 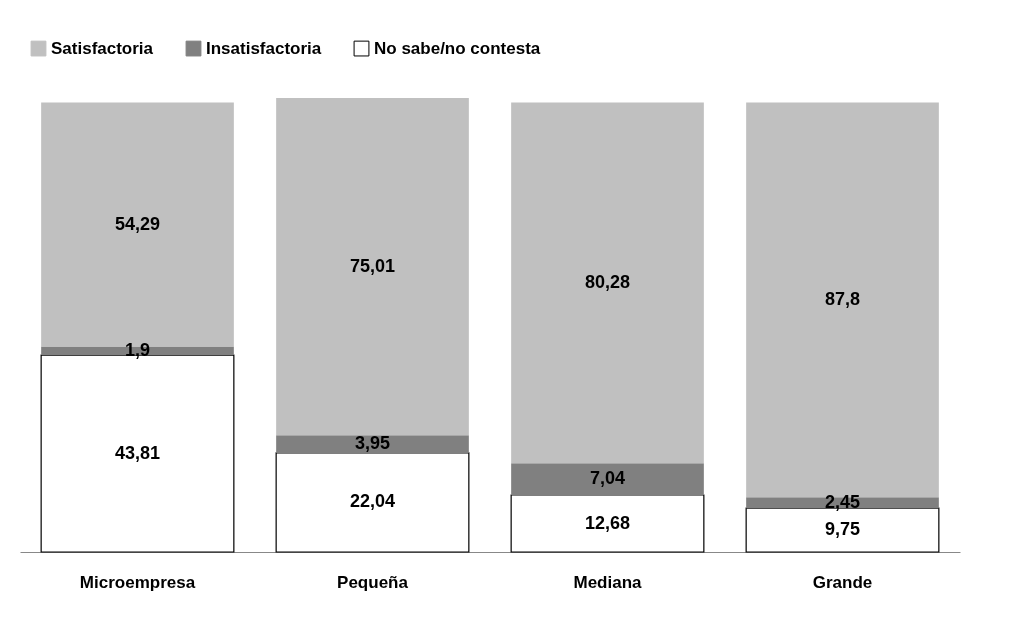 What do you see at coordinates (102, 48) in the screenshot?
I see `legend-label: Satisfactoria` at bounding box center [102, 48].